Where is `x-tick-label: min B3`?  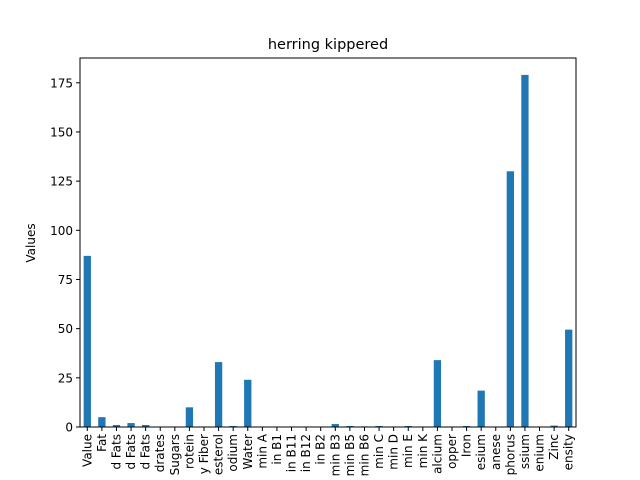 x-tick-label: min B3 is located at coordinates (335, 455).